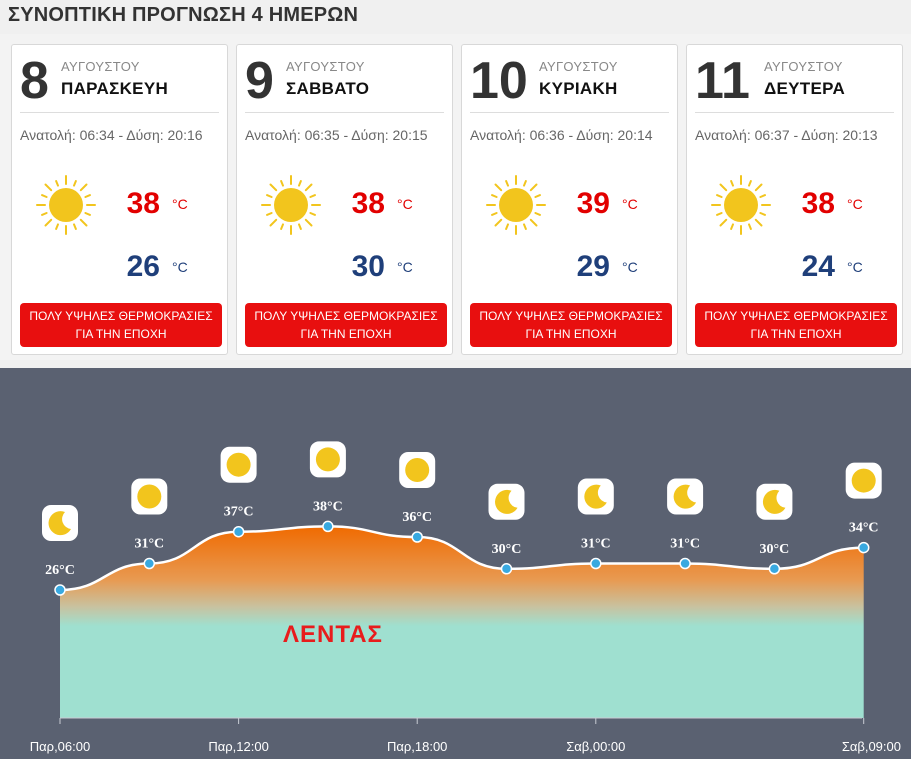  I want to click on day-number: 8, so click(34, 81).